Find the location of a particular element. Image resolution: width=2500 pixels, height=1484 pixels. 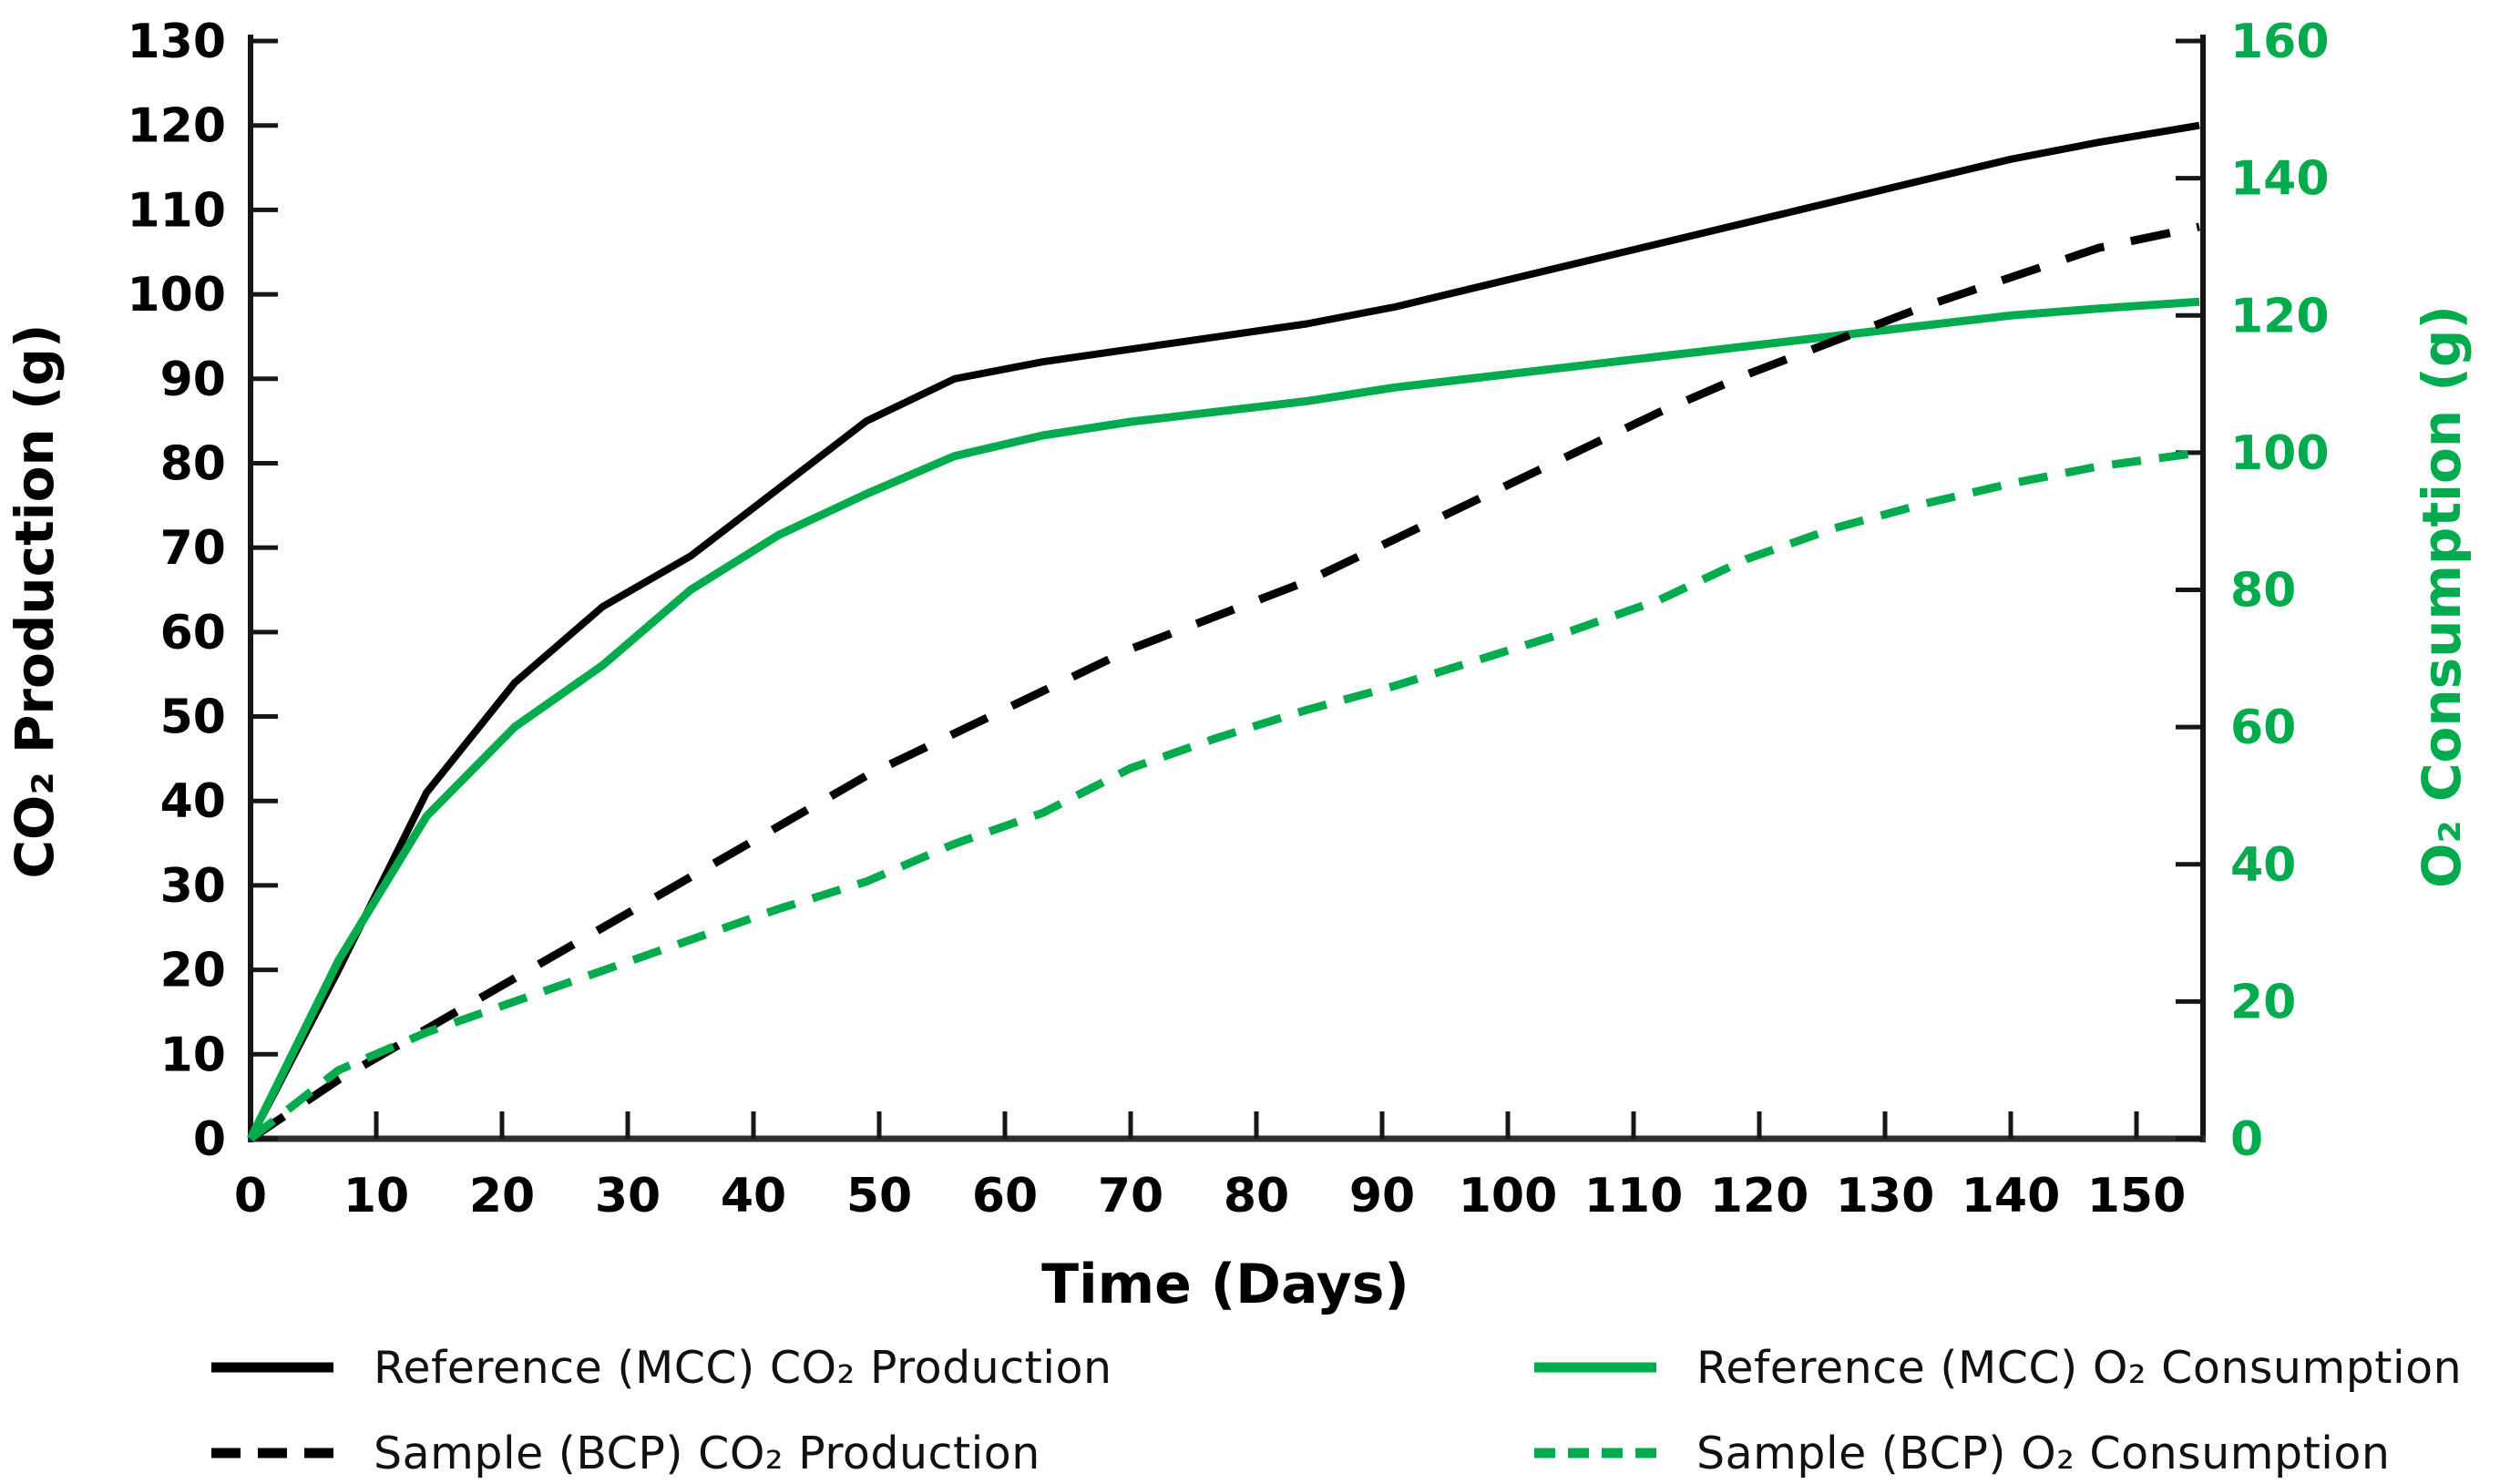

legend-item: Reference (MCC) O₂ Consumption is located at coordinates (2002, 1367).